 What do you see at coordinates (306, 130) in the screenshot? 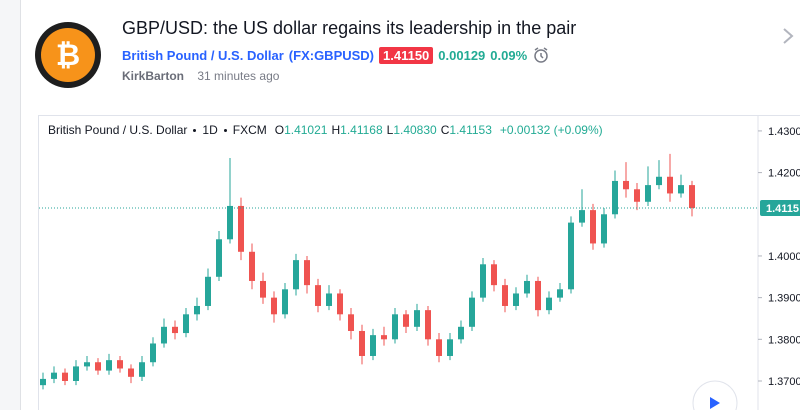
I see `legend-value: 1.41021` at bounding box center [306, 130].